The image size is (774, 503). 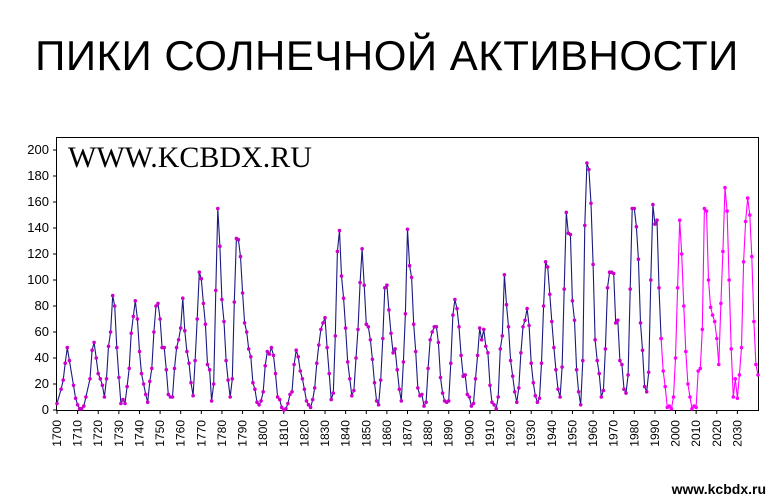 What do you see at coordinates (408, 433) in the screenshot?
I see `x-tick-label: 1870` at bounding box center [408, 433].